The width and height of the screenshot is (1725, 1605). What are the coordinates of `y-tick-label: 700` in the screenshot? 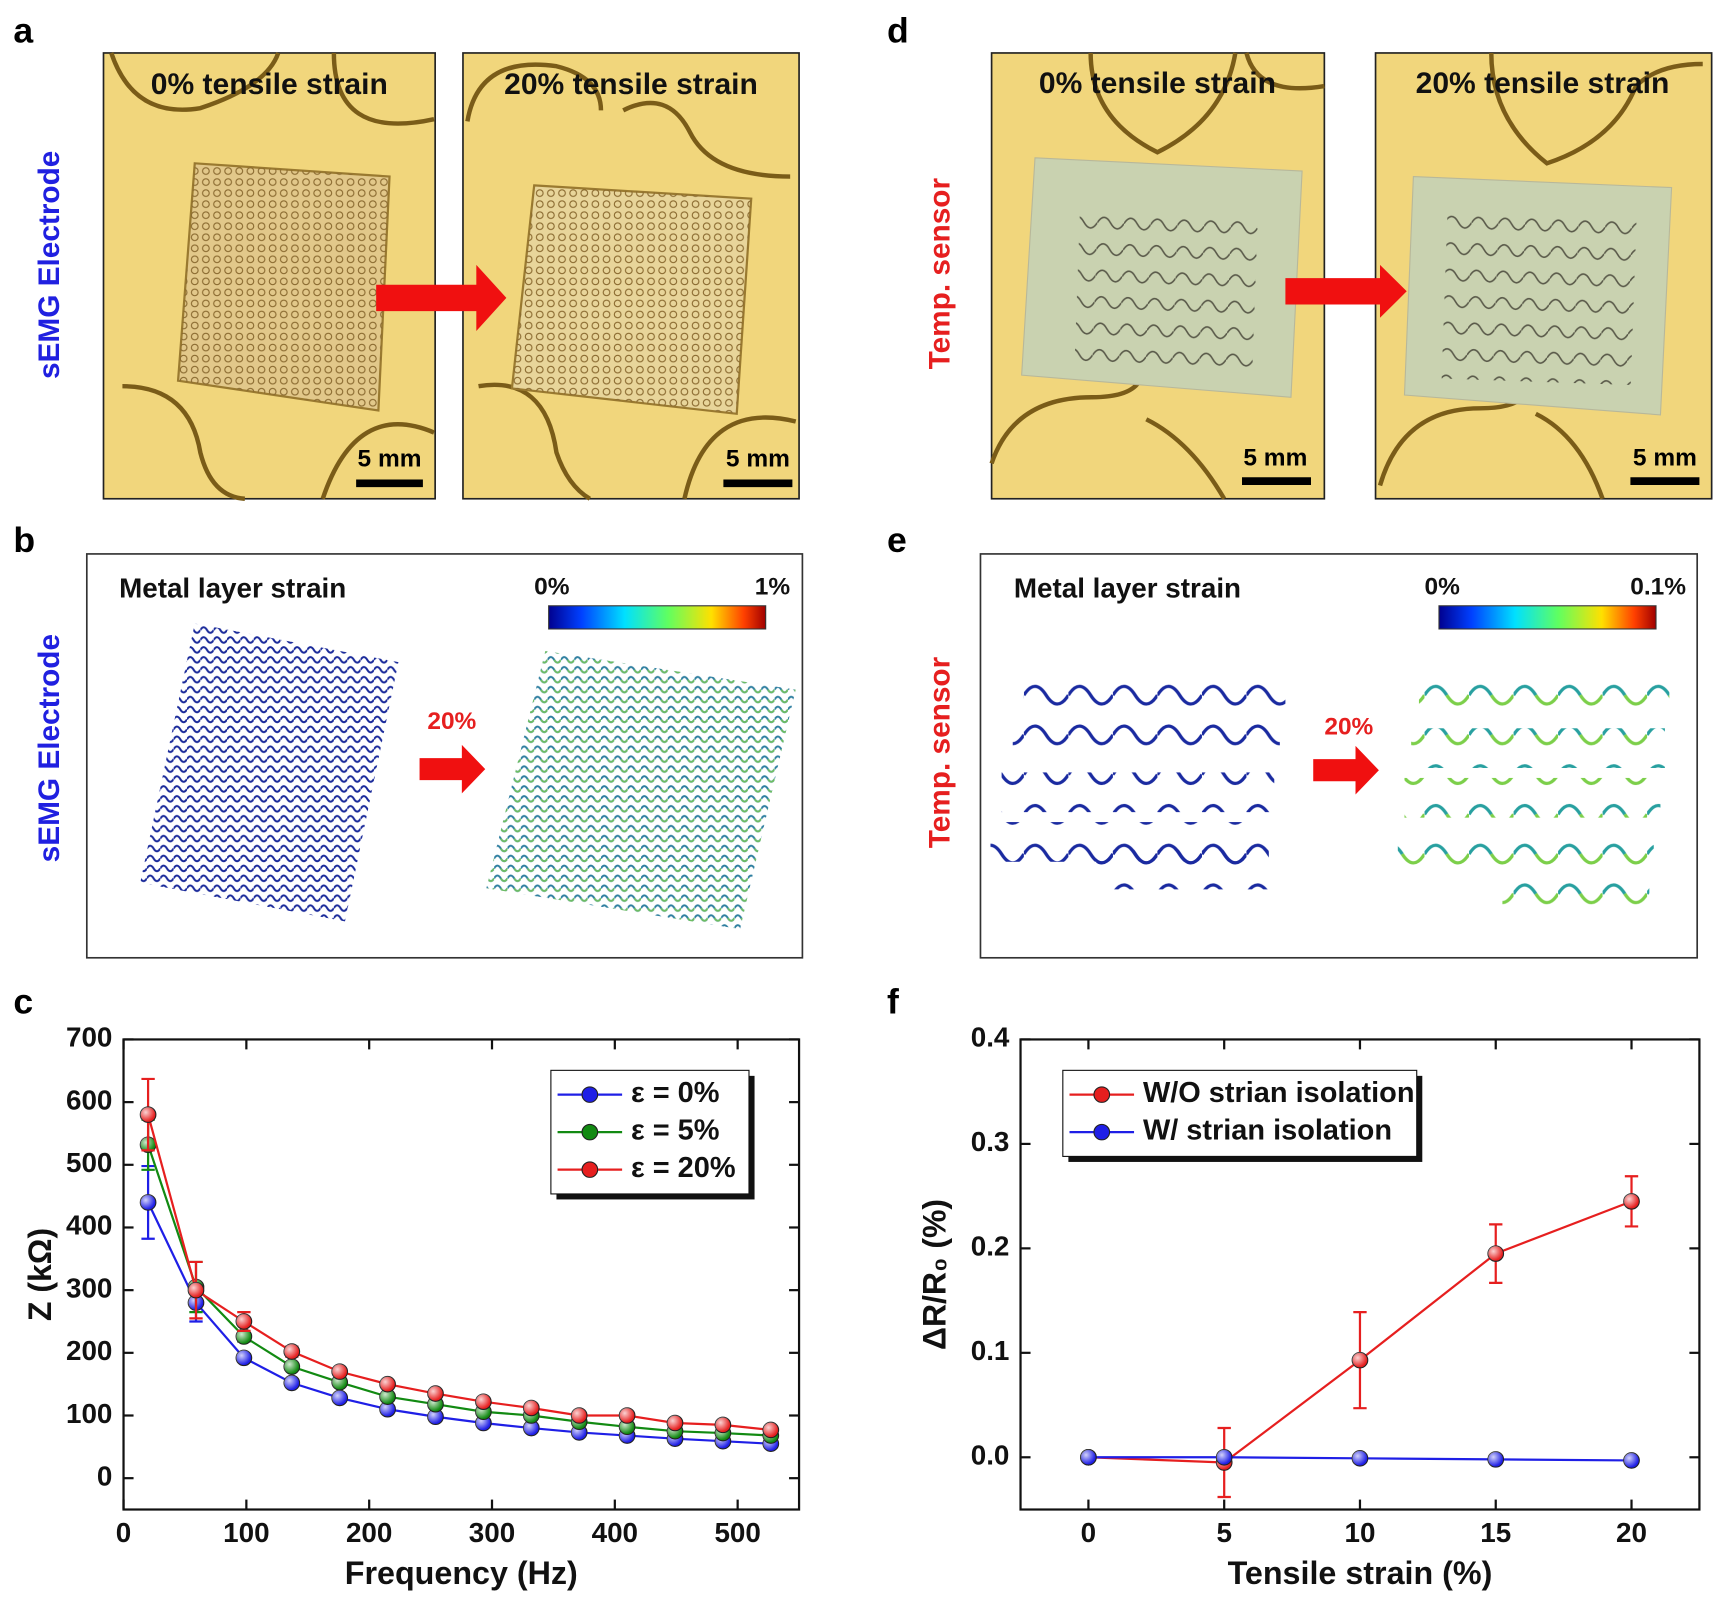 It's located at (89, 1037).